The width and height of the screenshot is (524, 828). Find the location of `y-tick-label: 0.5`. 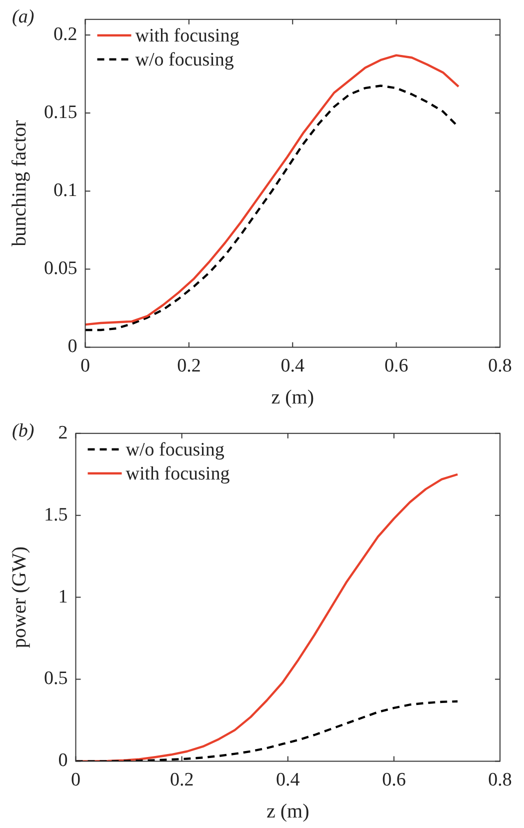

y-tick-label: 0.5 is located at coordinates (56, 679).